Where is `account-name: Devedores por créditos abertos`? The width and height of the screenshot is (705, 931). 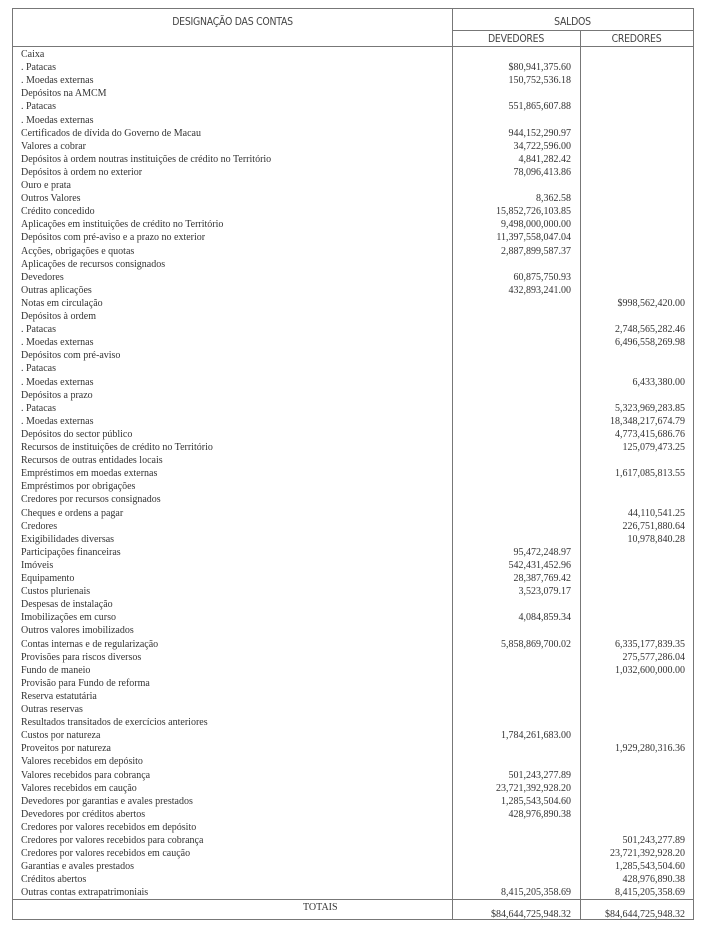 account-name: Devedores por créditos abertos is located at coordinates (83, 814).